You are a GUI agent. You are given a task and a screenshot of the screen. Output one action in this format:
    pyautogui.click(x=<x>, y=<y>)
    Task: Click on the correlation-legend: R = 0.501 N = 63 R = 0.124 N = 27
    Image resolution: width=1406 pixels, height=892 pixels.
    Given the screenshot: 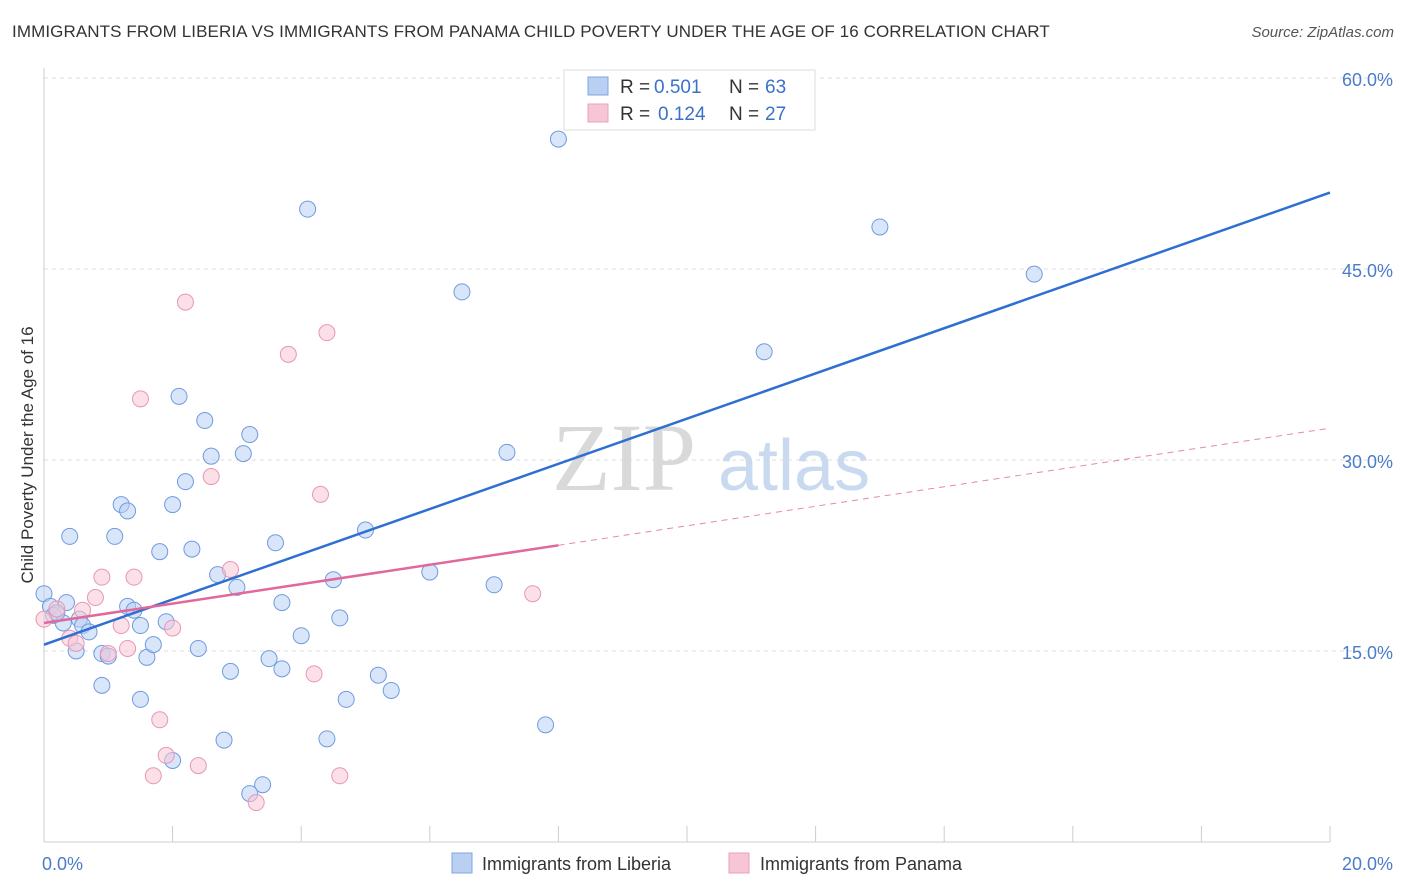 What is the action you would take?
    pyautogui.click(x=689, y=100)
    